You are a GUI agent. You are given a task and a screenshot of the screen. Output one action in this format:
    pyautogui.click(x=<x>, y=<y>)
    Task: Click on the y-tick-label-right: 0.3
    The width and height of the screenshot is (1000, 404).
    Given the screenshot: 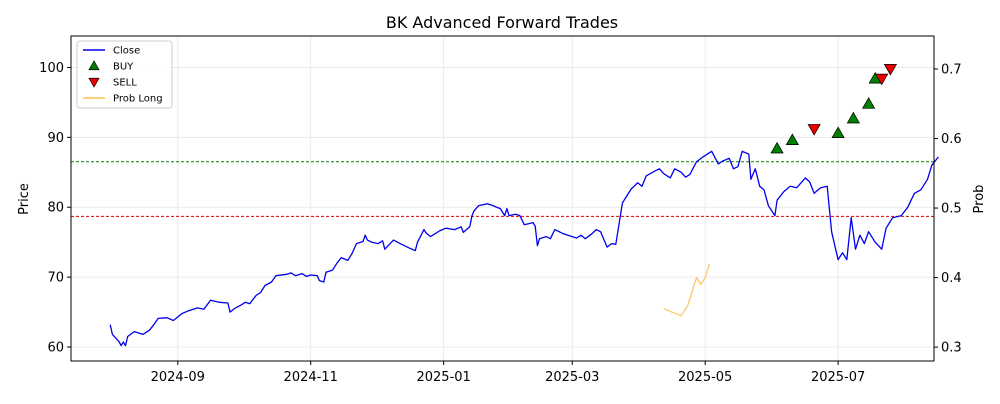 What is the action you would take?
    pyautogui.click(x=951, y=348)
    